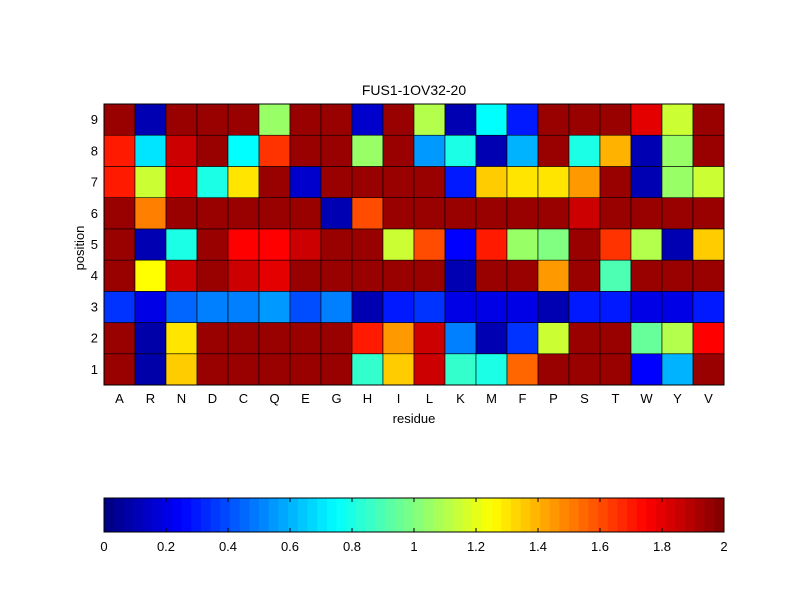 The image size is (800, 600). What do you see at coordinates (523, 398) in the screenshot?
I see `x-tick-label: F` at bounding box center [523, 398].